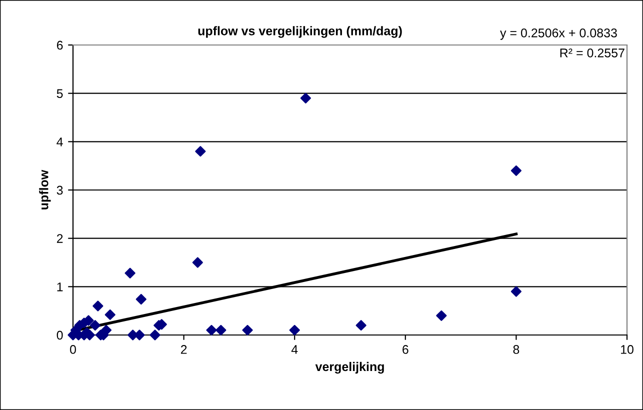  Describe the element at coordinates (59, 238) in the screenshot. I see `y-tick-label: 2` at that location.